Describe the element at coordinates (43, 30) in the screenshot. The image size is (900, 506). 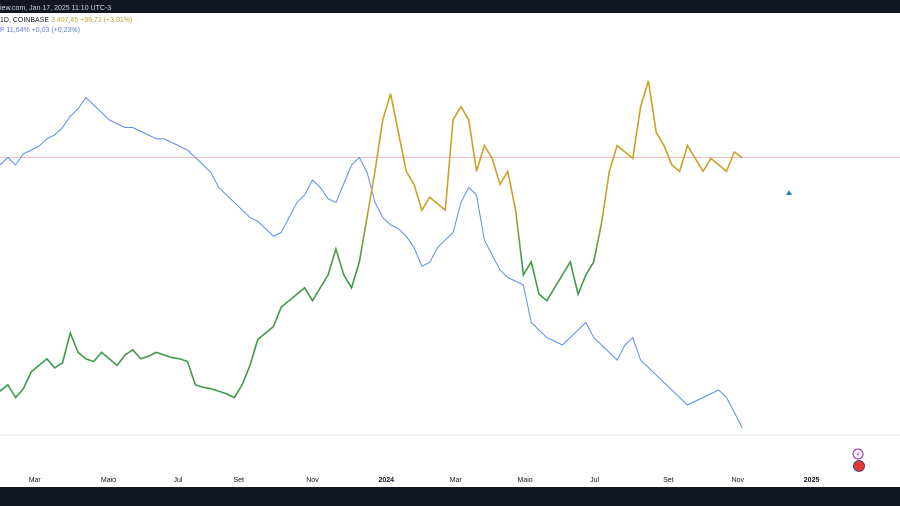
I see `legend-values-2: 11,64% +0,03 (+0,23%)` at that location.